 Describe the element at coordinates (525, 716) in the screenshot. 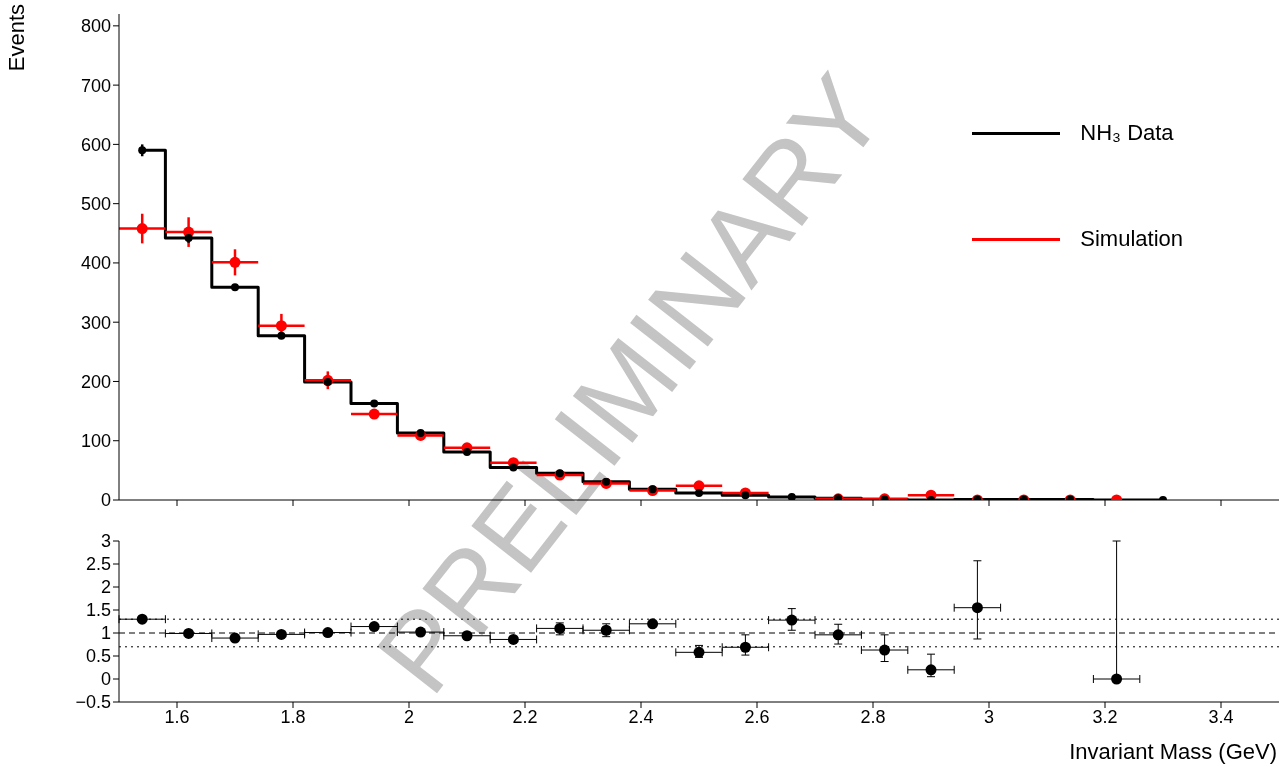

I see `x-tick-label: 2.2` at that location.